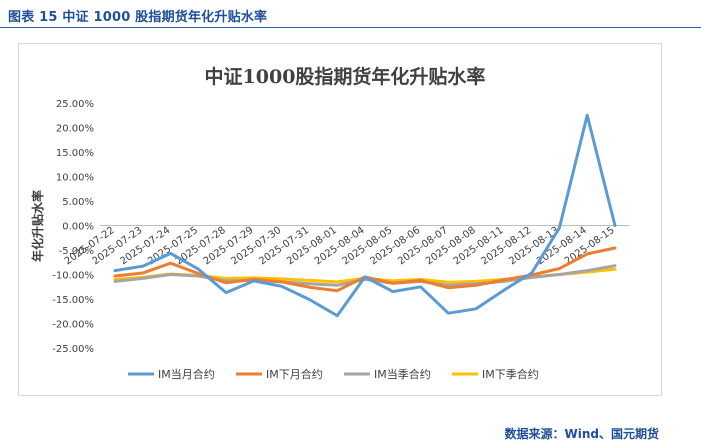 The height and width of the screenshot is (447, 701). I want to click on y-tick-label: -15.00%, so click(73, 300).